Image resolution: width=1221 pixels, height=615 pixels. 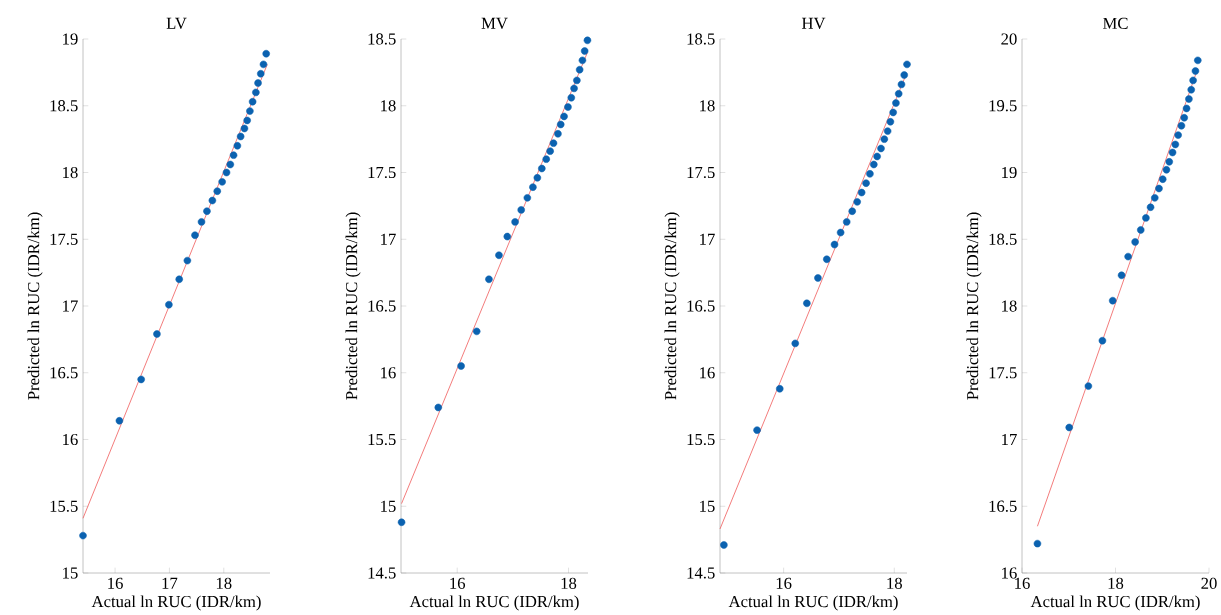 I want to click on x-axis-title: Actual ln RUC (IDR/km), so click(x=494, y=603).